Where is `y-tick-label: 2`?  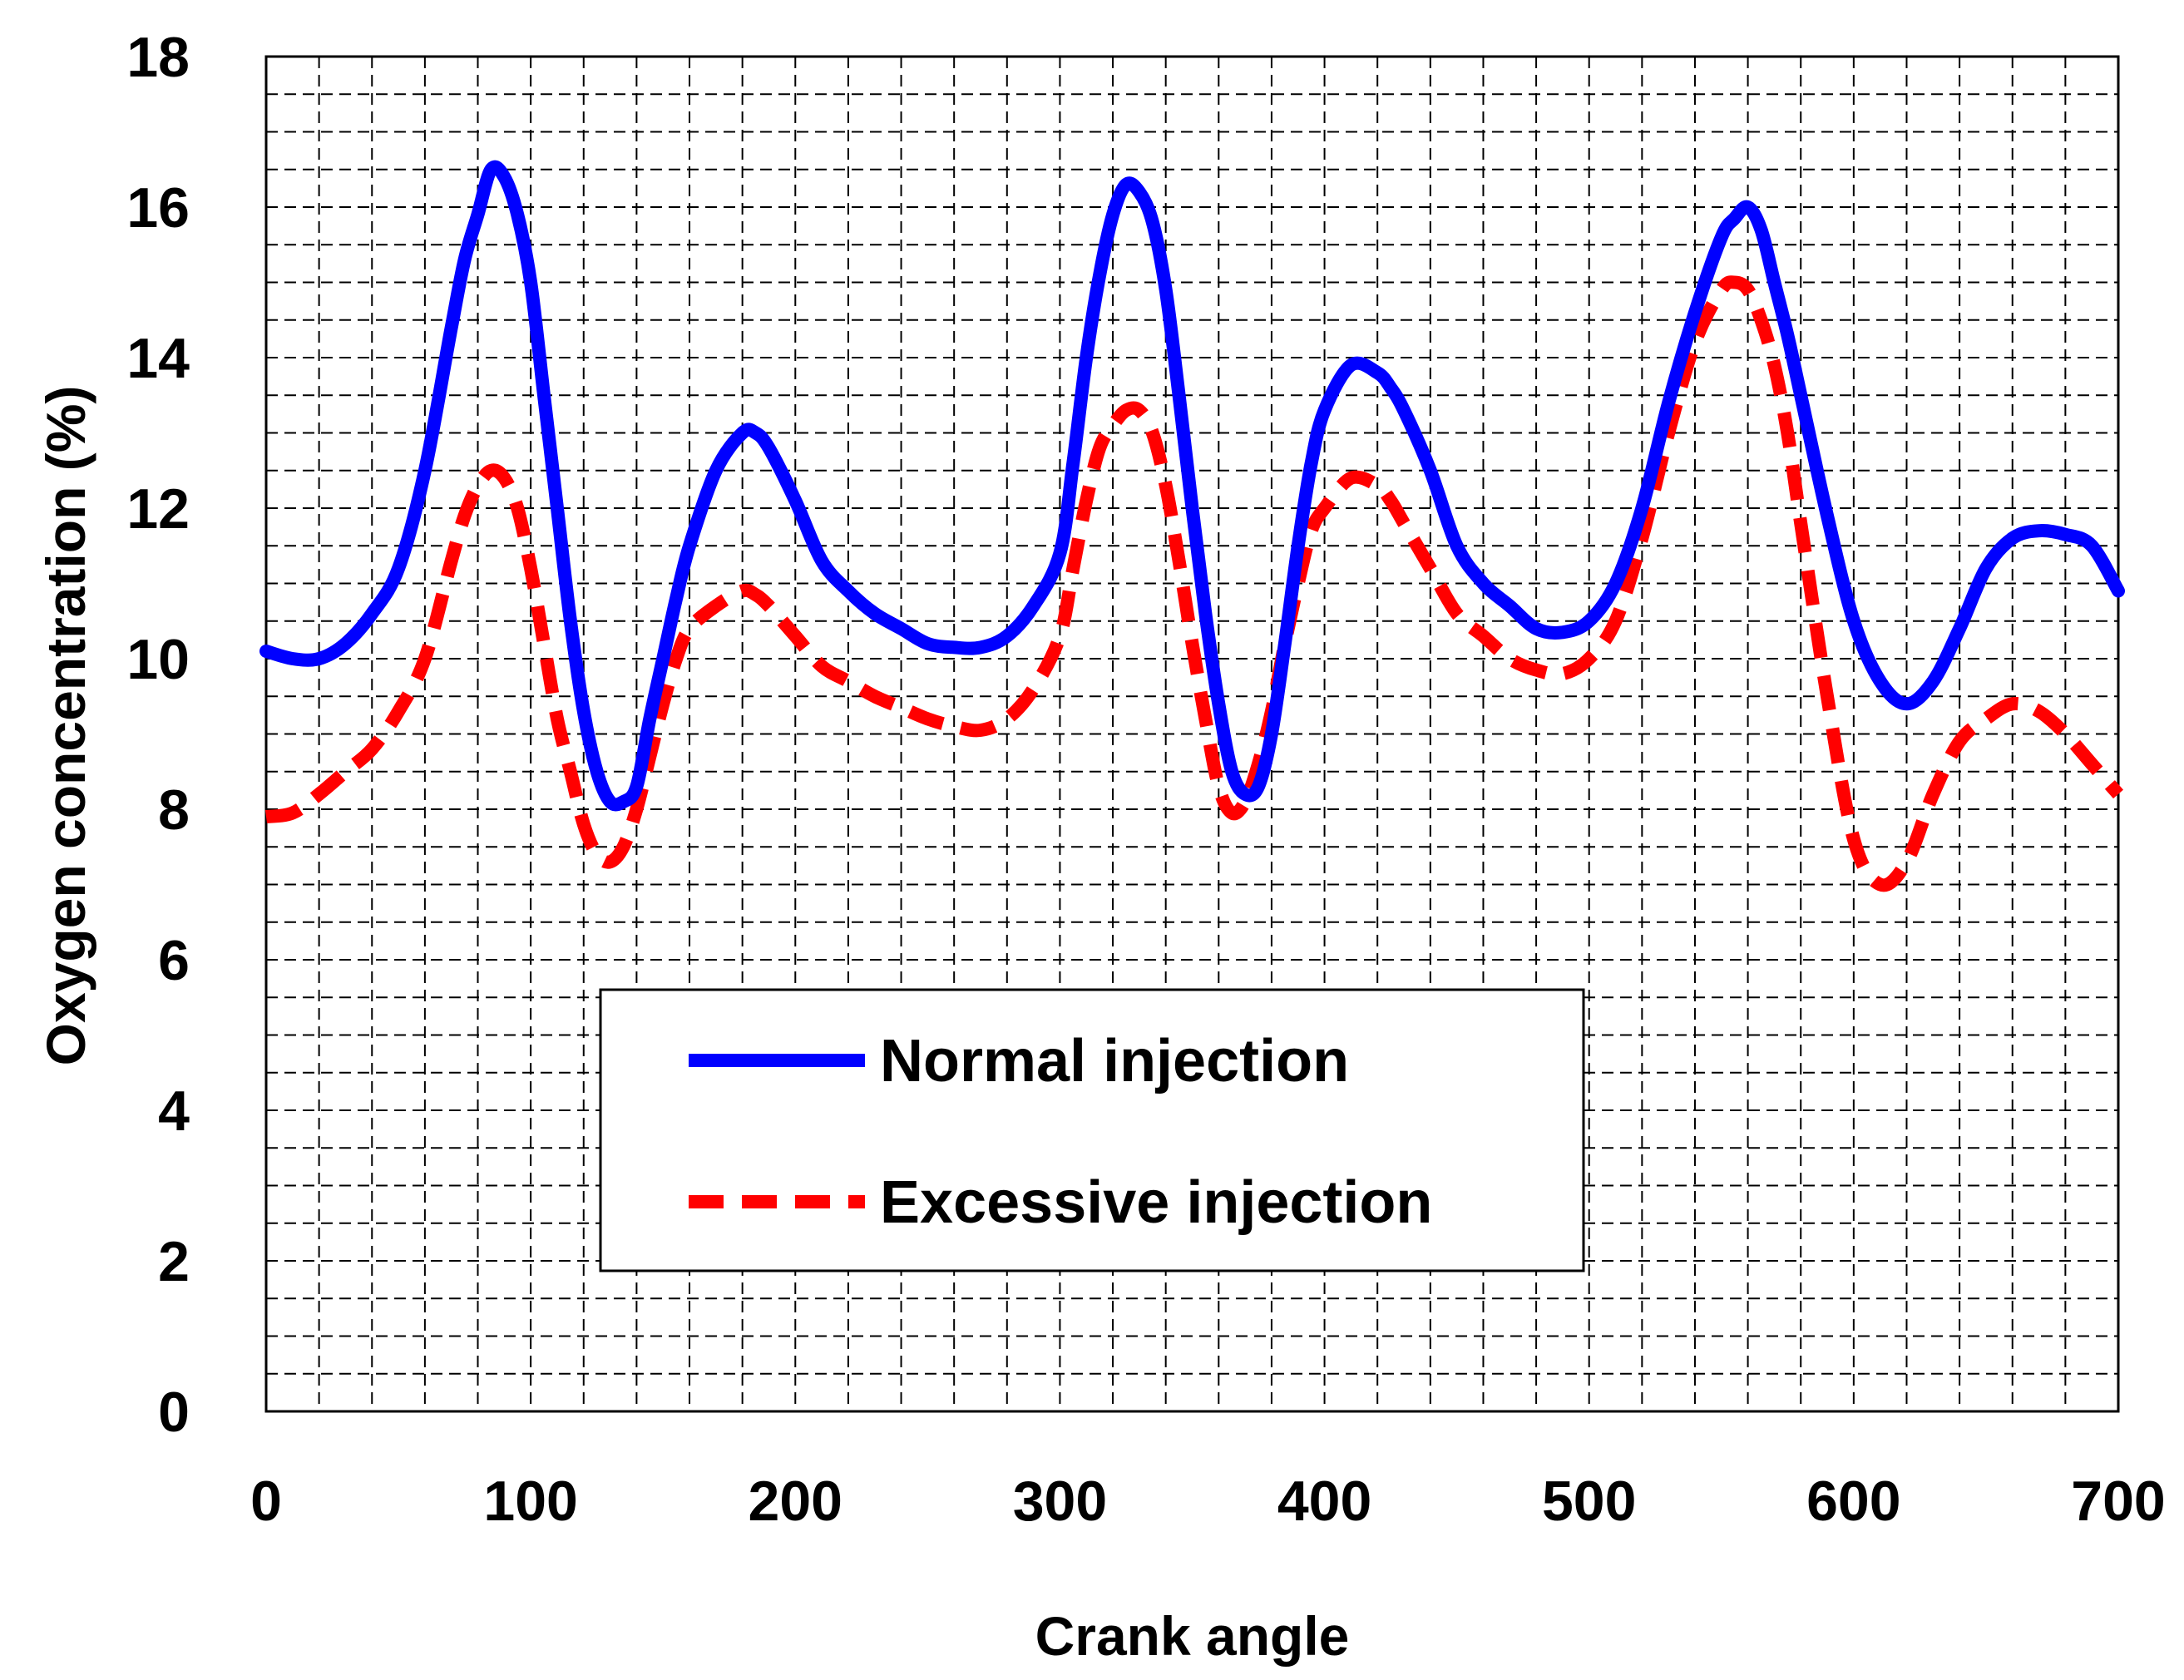
y-tick-label: 2 is located at coordinates (174, 1261).